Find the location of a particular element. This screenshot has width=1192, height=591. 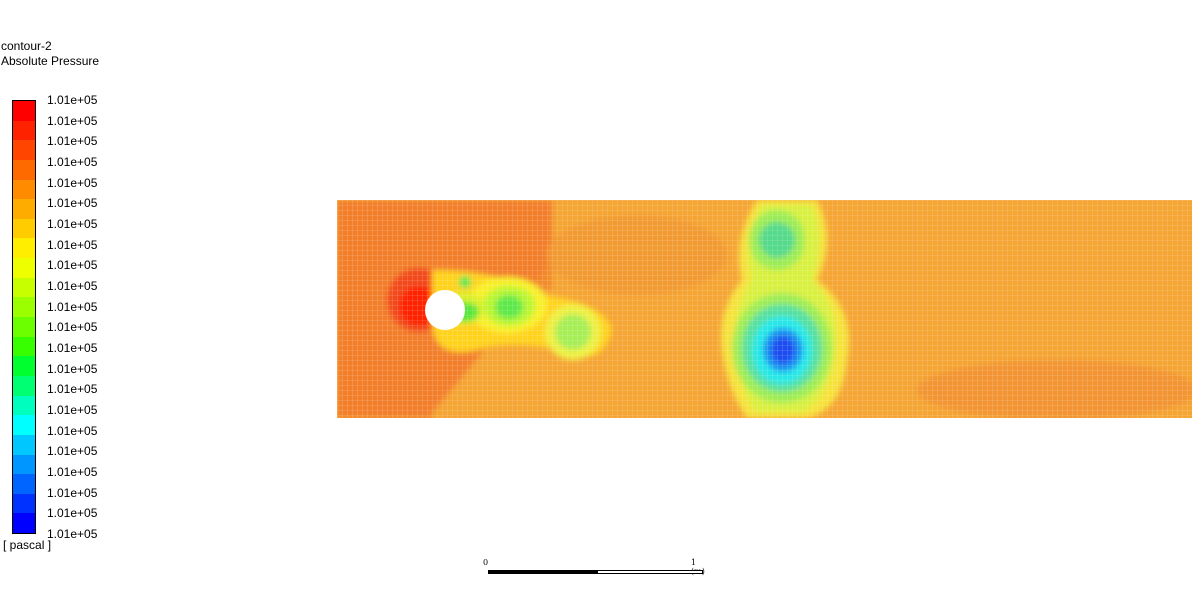

contour-name: contour-2 is located at coordinates (26, 46).